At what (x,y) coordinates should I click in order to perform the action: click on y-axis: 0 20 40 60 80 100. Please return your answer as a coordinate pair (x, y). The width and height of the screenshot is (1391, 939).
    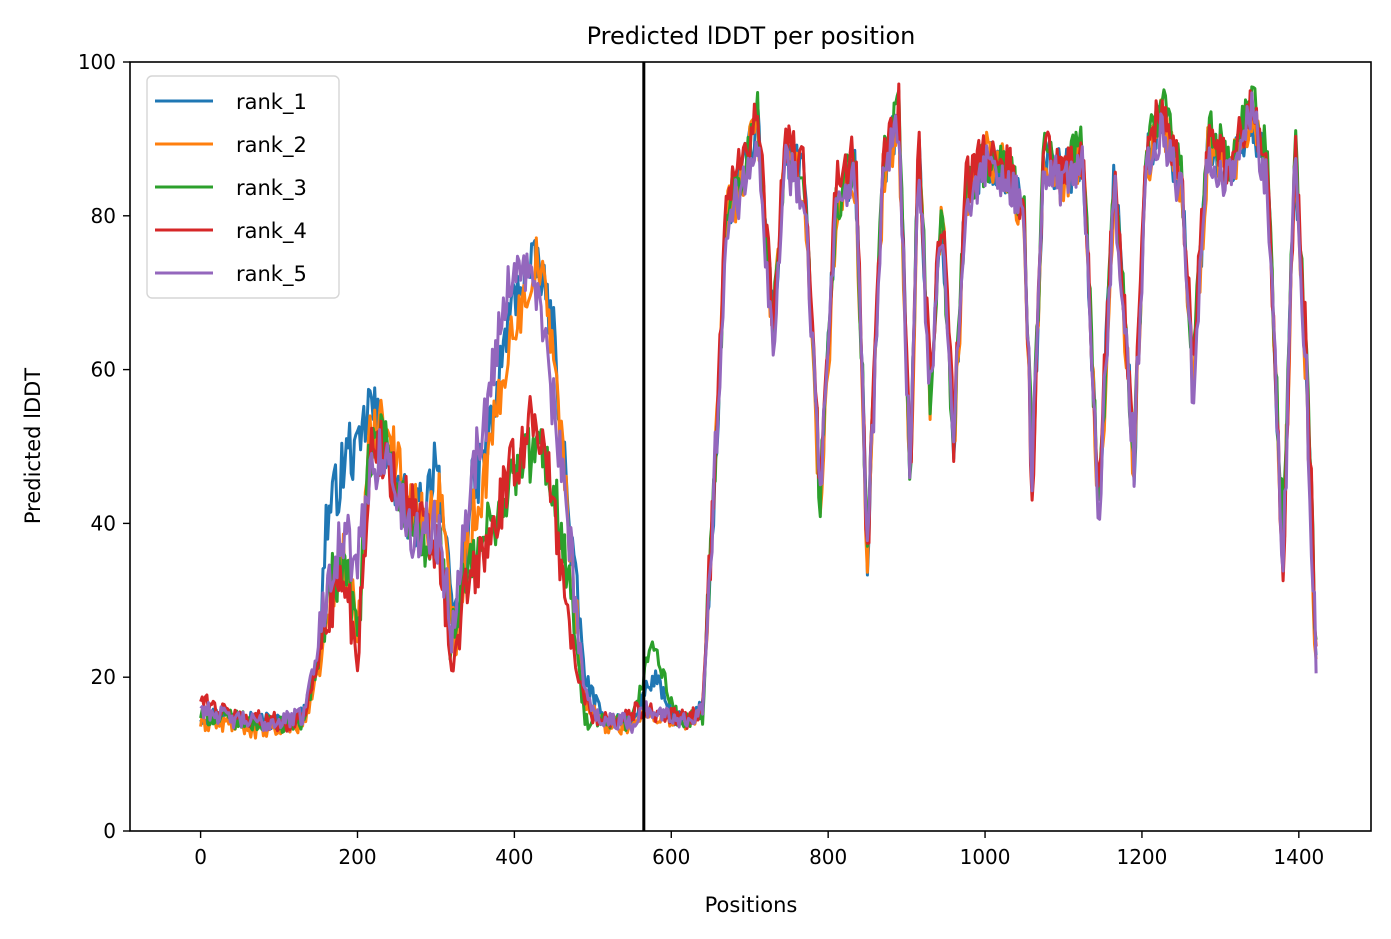
    Looking at the image, I should click on (104, 446).